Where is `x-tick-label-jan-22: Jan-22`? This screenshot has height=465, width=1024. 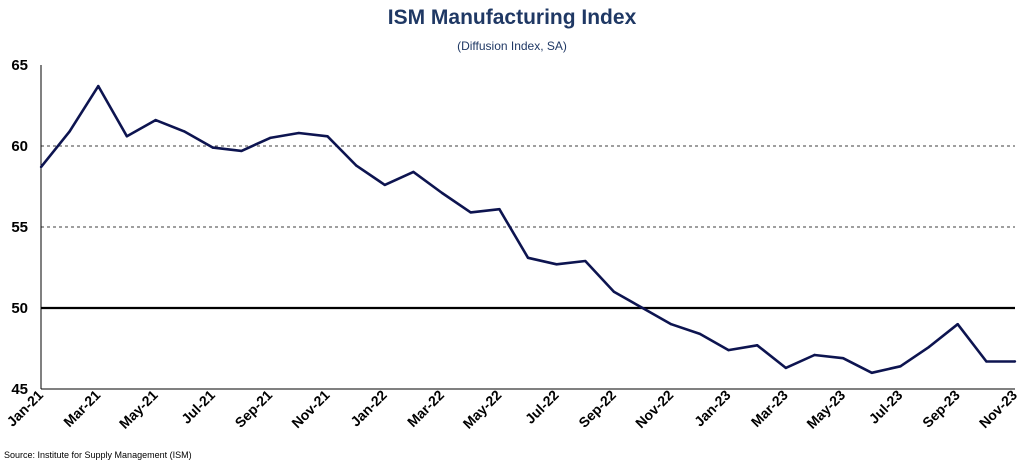
x-tick-label-jan-22: Jan-22 is located at coordinates (368, 408).